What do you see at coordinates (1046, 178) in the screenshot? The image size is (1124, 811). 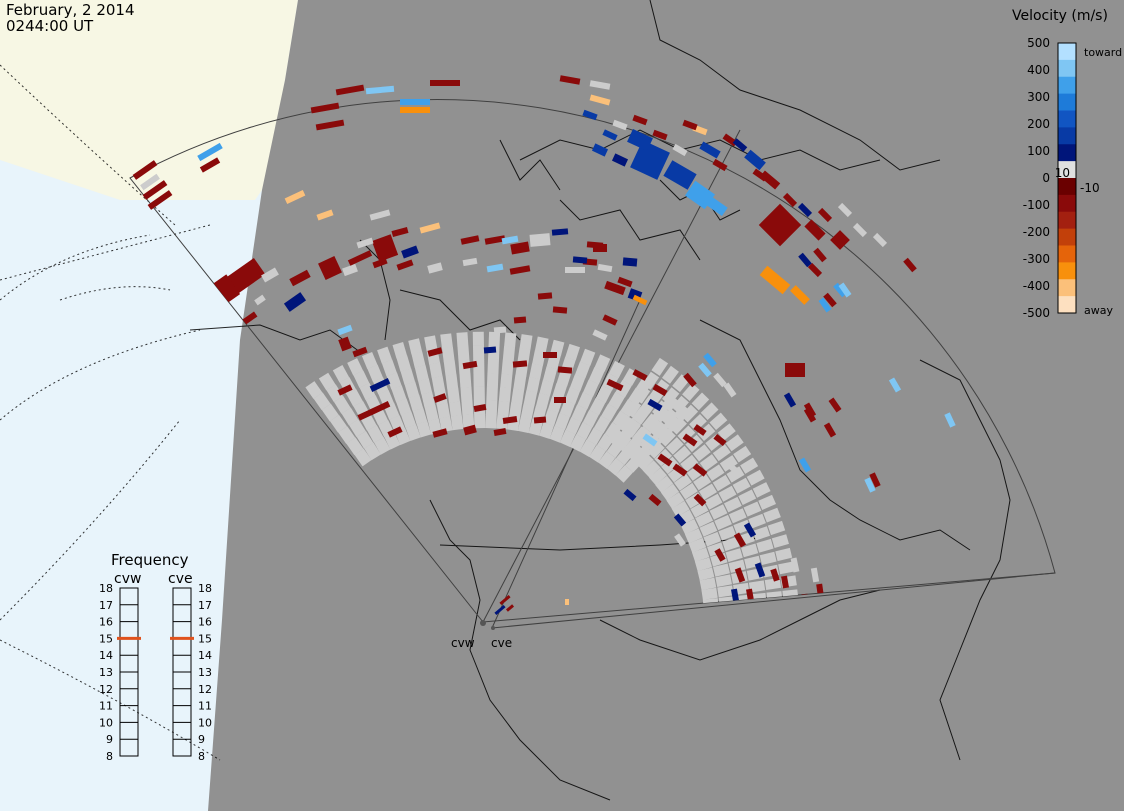 I see `scale-tick-label: 0` at bounding box center [1046, 178].